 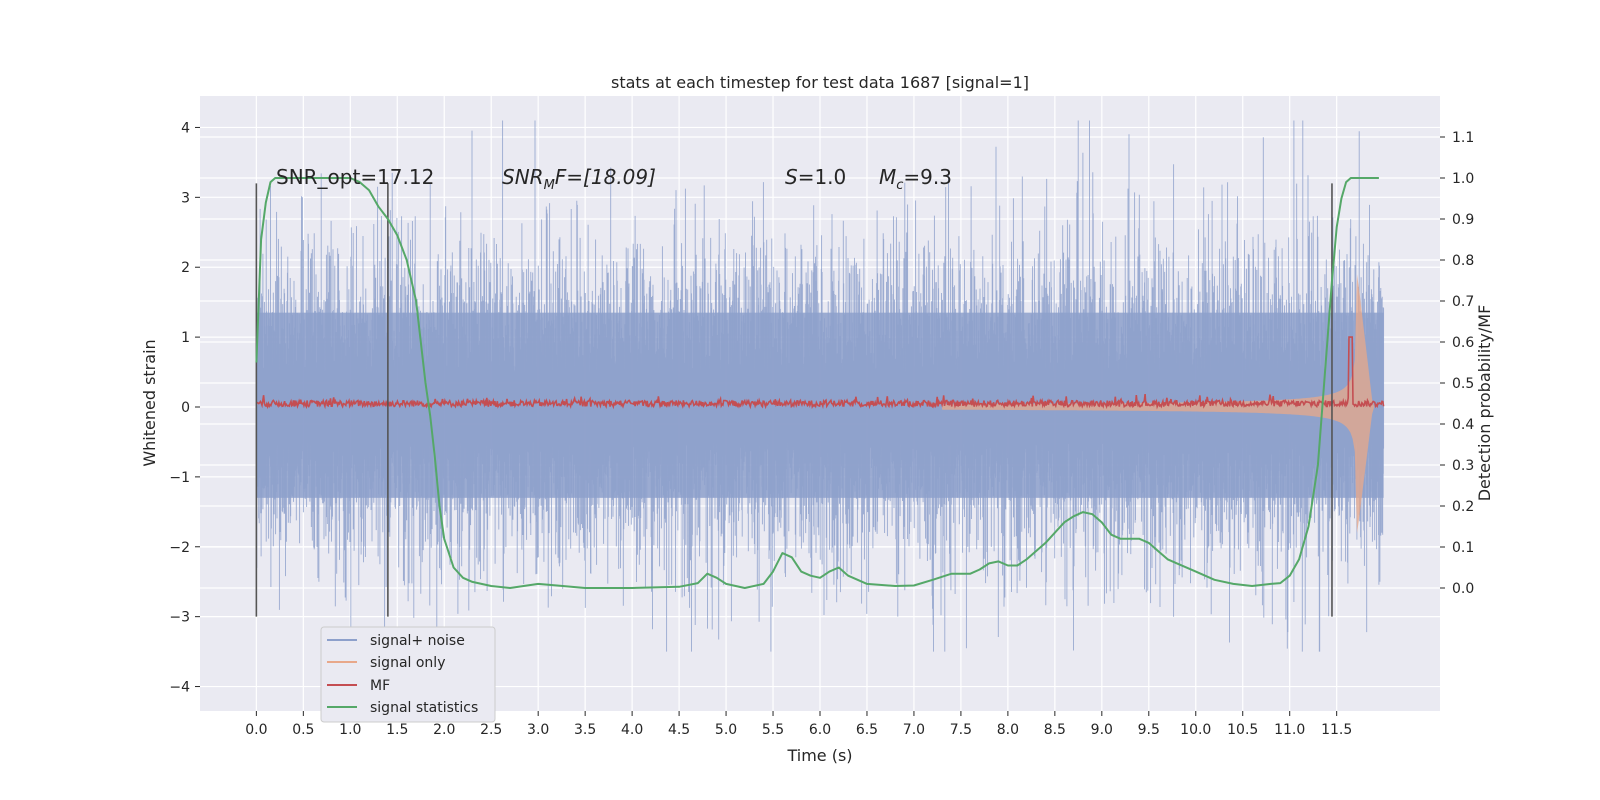 I want to click on y-right-tick-label: 0.8, so click(x=1463, y=261).